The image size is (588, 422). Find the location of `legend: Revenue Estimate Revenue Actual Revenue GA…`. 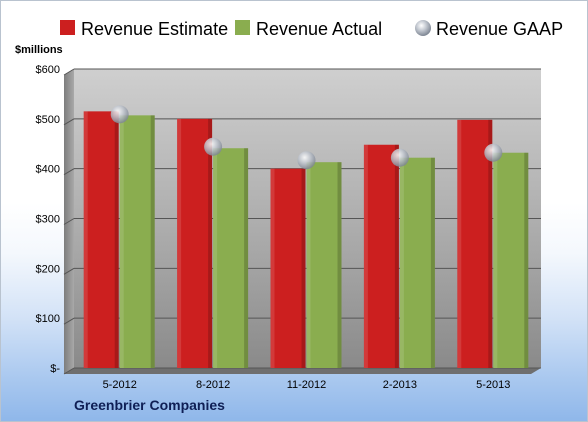

legend: Revenue Estimate Revenue Actual Revenue GA… is located at coordinates (311, 29).